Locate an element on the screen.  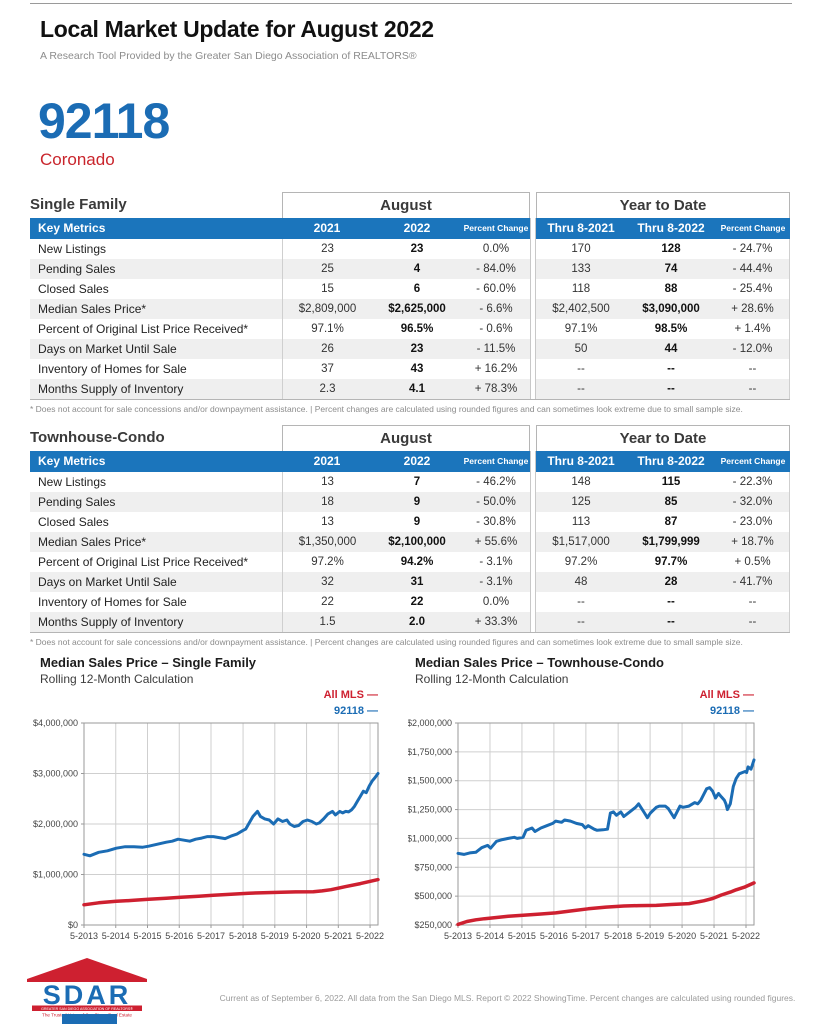
y-axis-tick-label: $1,750,000 is located at coordinates (430, 752).